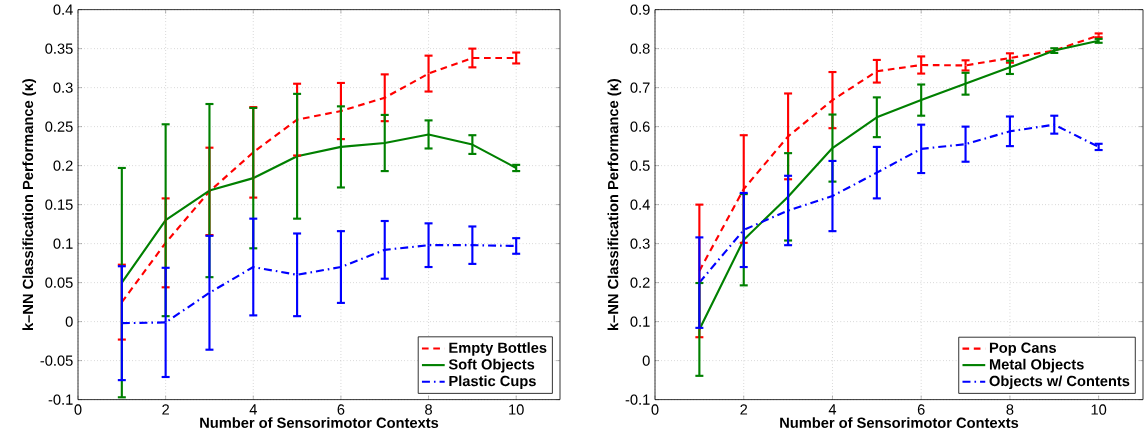  Describe the element at coordinates (59, 205) in the screenshot. I see `y-tick-label: 0.15` at that location.